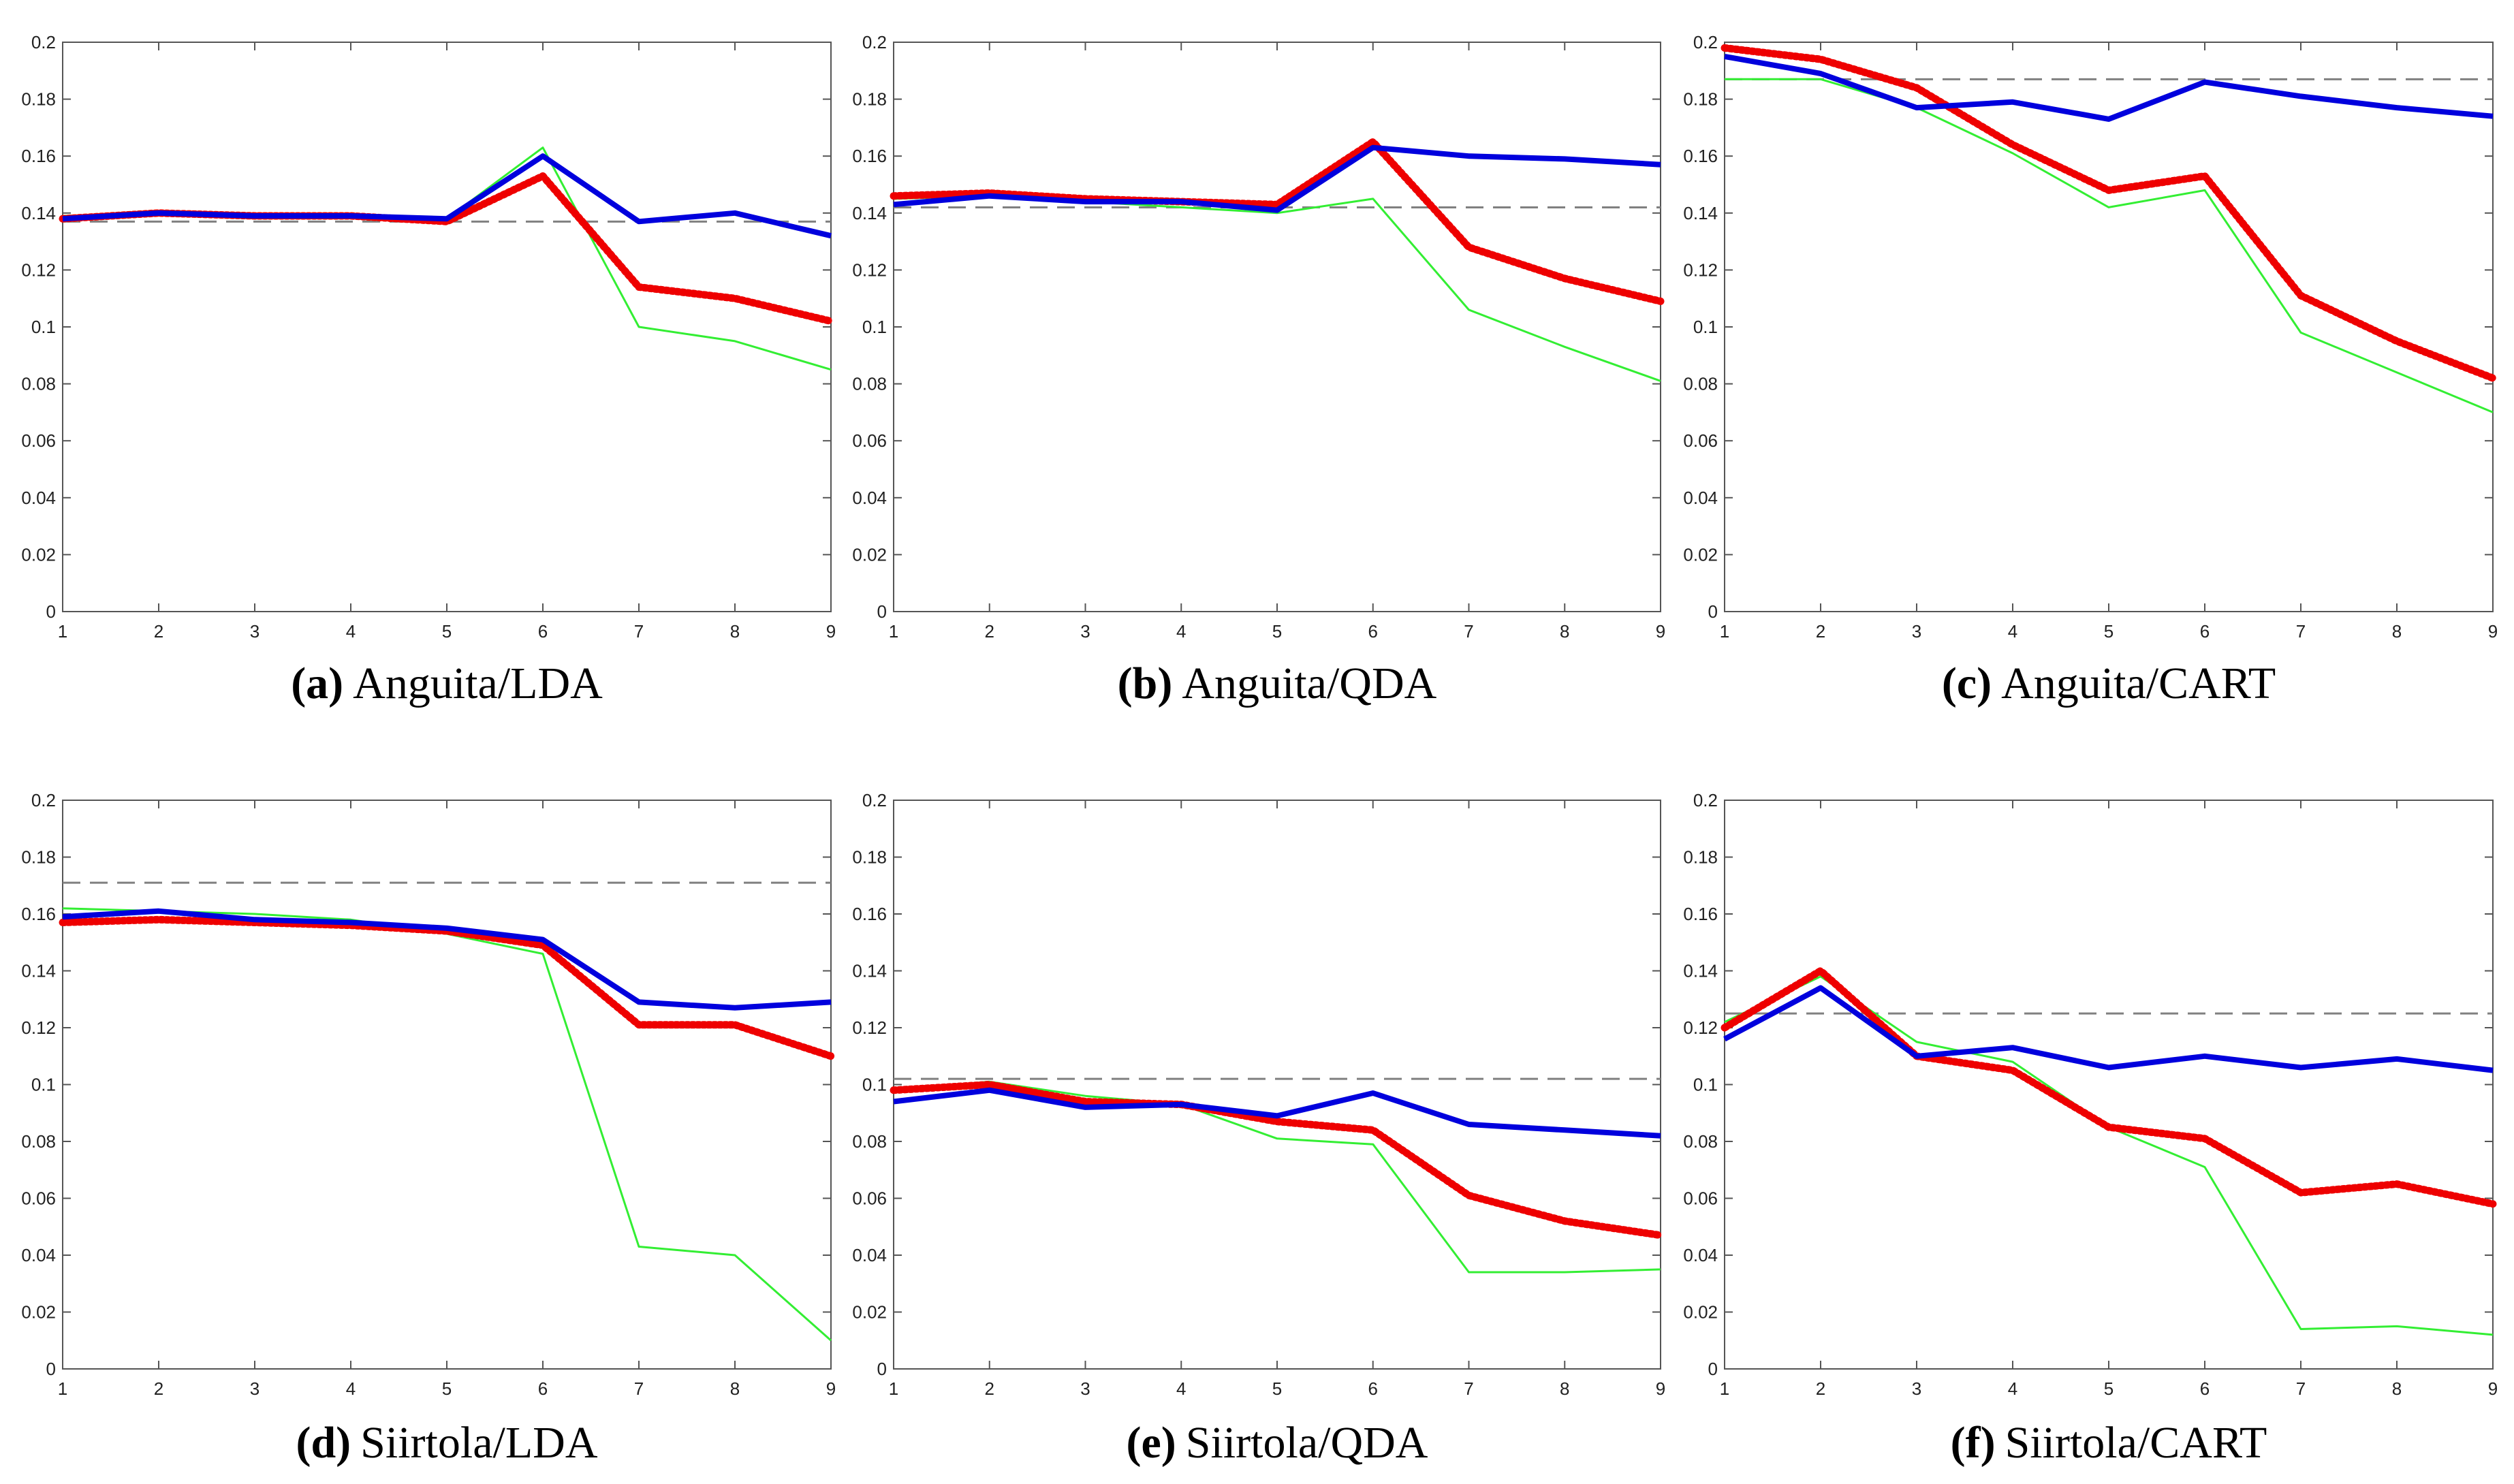 The image size is (2514, 1484). What do you see at coordinates (1309, 683) in the screenshot?
I see `caption-label: Anguita/QDA` at bounding box center [1309, 683].